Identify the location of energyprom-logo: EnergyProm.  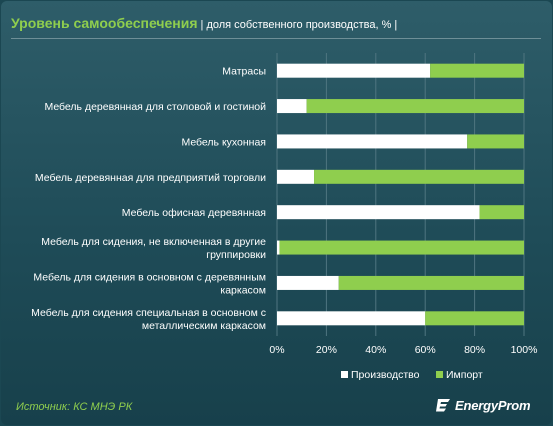
(483, 405).